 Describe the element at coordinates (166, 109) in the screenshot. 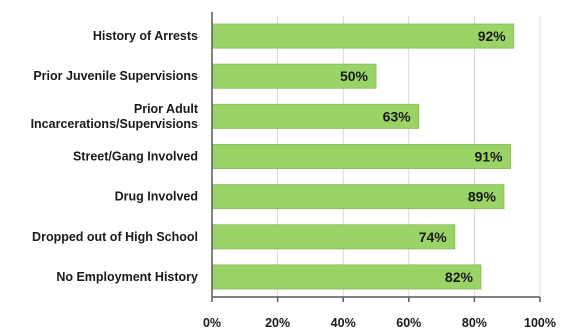

I see `category-label-line: Prior Adult` at that location.